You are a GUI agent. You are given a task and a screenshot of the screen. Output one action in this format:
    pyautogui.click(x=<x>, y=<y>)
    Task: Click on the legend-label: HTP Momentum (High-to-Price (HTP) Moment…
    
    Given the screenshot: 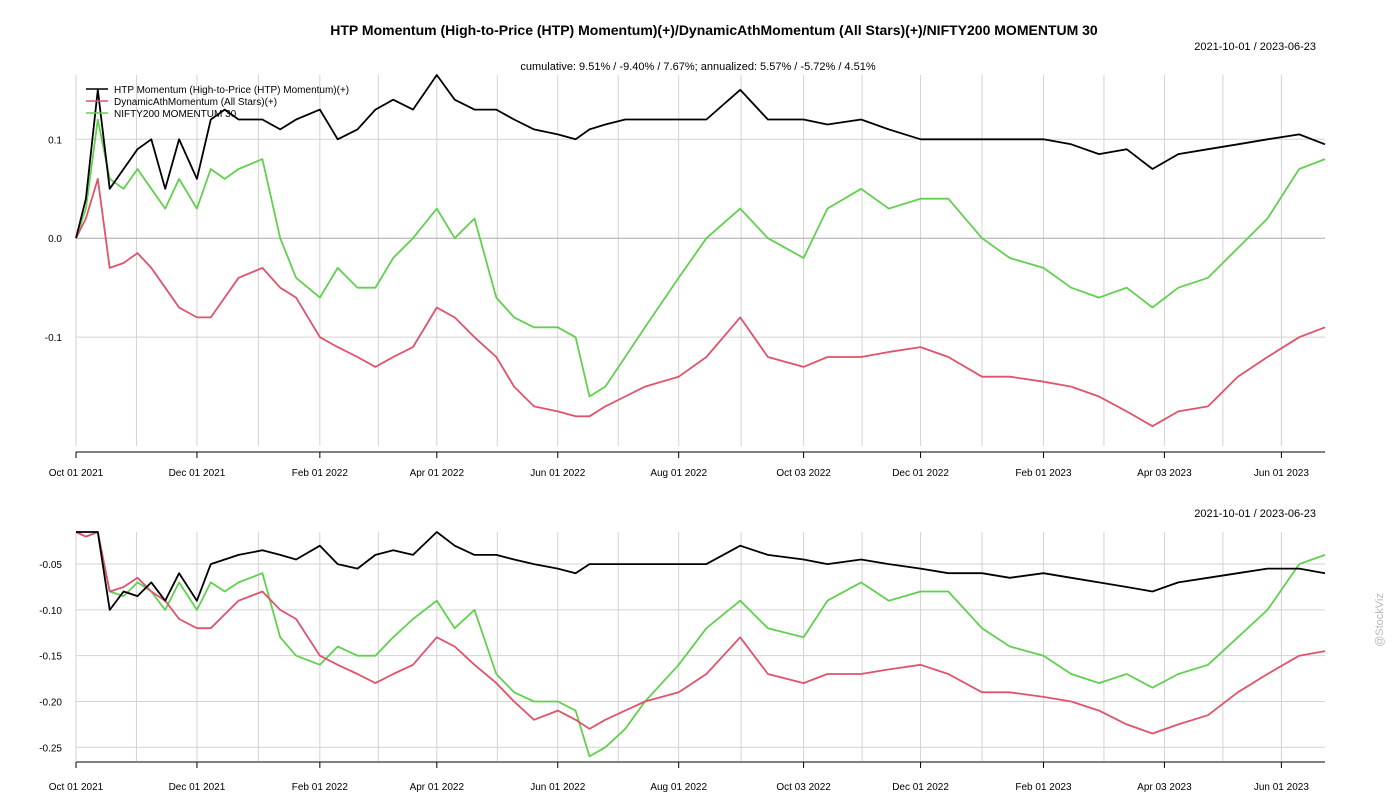 What is the action you would take?
    pyautogui.click(x=231, y=90)
    